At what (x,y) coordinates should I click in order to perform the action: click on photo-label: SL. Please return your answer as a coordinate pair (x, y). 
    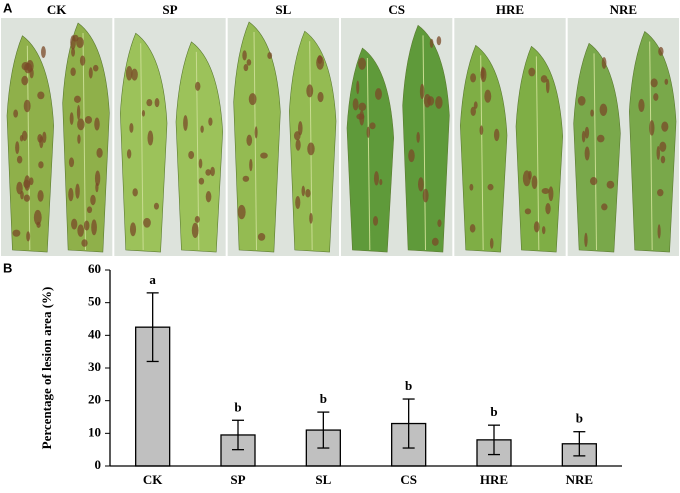
    Looking at the image, I should click on (283, 9).